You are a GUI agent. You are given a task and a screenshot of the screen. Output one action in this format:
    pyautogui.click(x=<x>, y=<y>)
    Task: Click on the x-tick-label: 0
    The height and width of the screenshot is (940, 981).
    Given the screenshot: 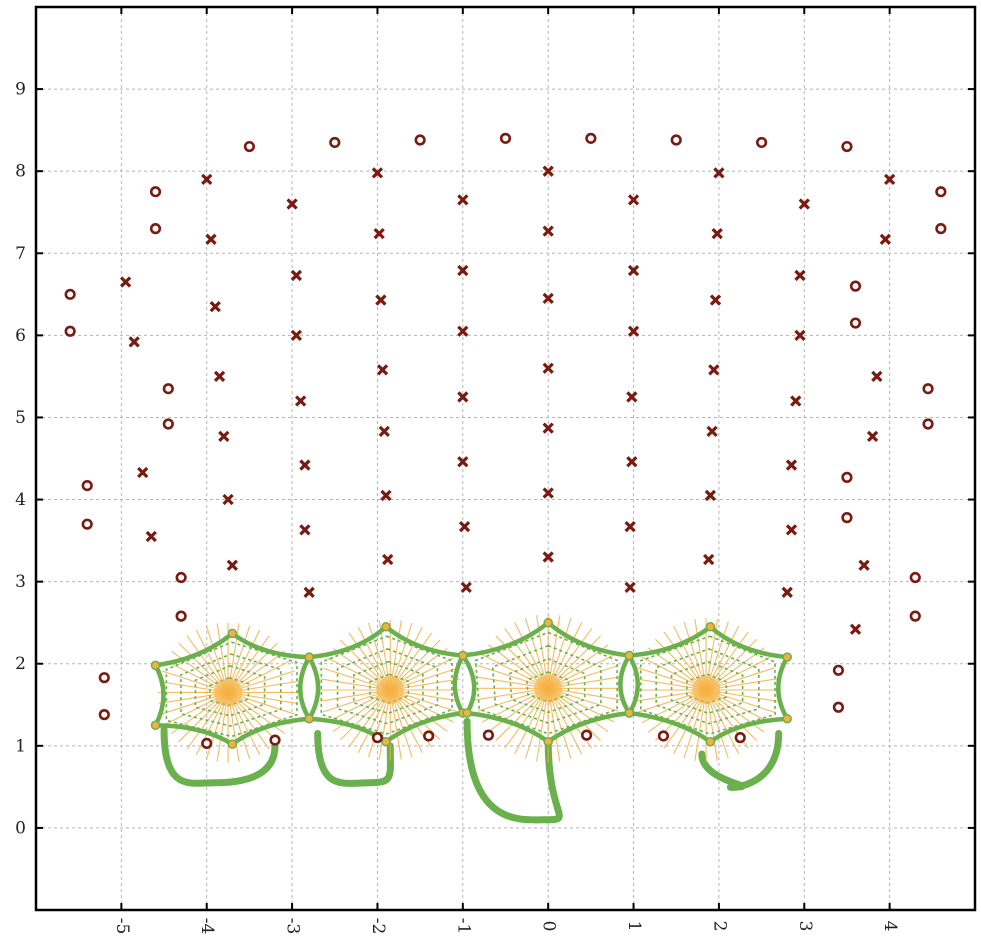 What is the action you would take?
    pyautogui.click(x=549, y=926)
    